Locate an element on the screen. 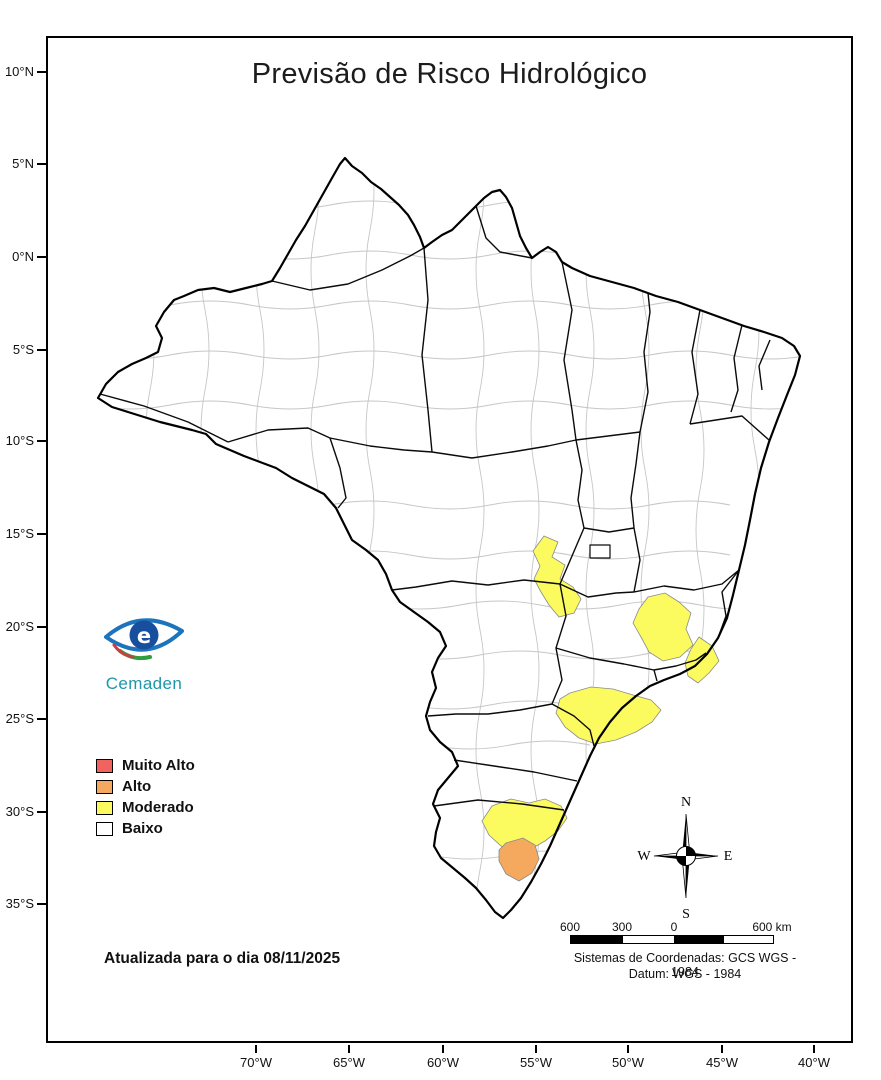  lon-label: 60°W is located at coordinates (443, 1062).